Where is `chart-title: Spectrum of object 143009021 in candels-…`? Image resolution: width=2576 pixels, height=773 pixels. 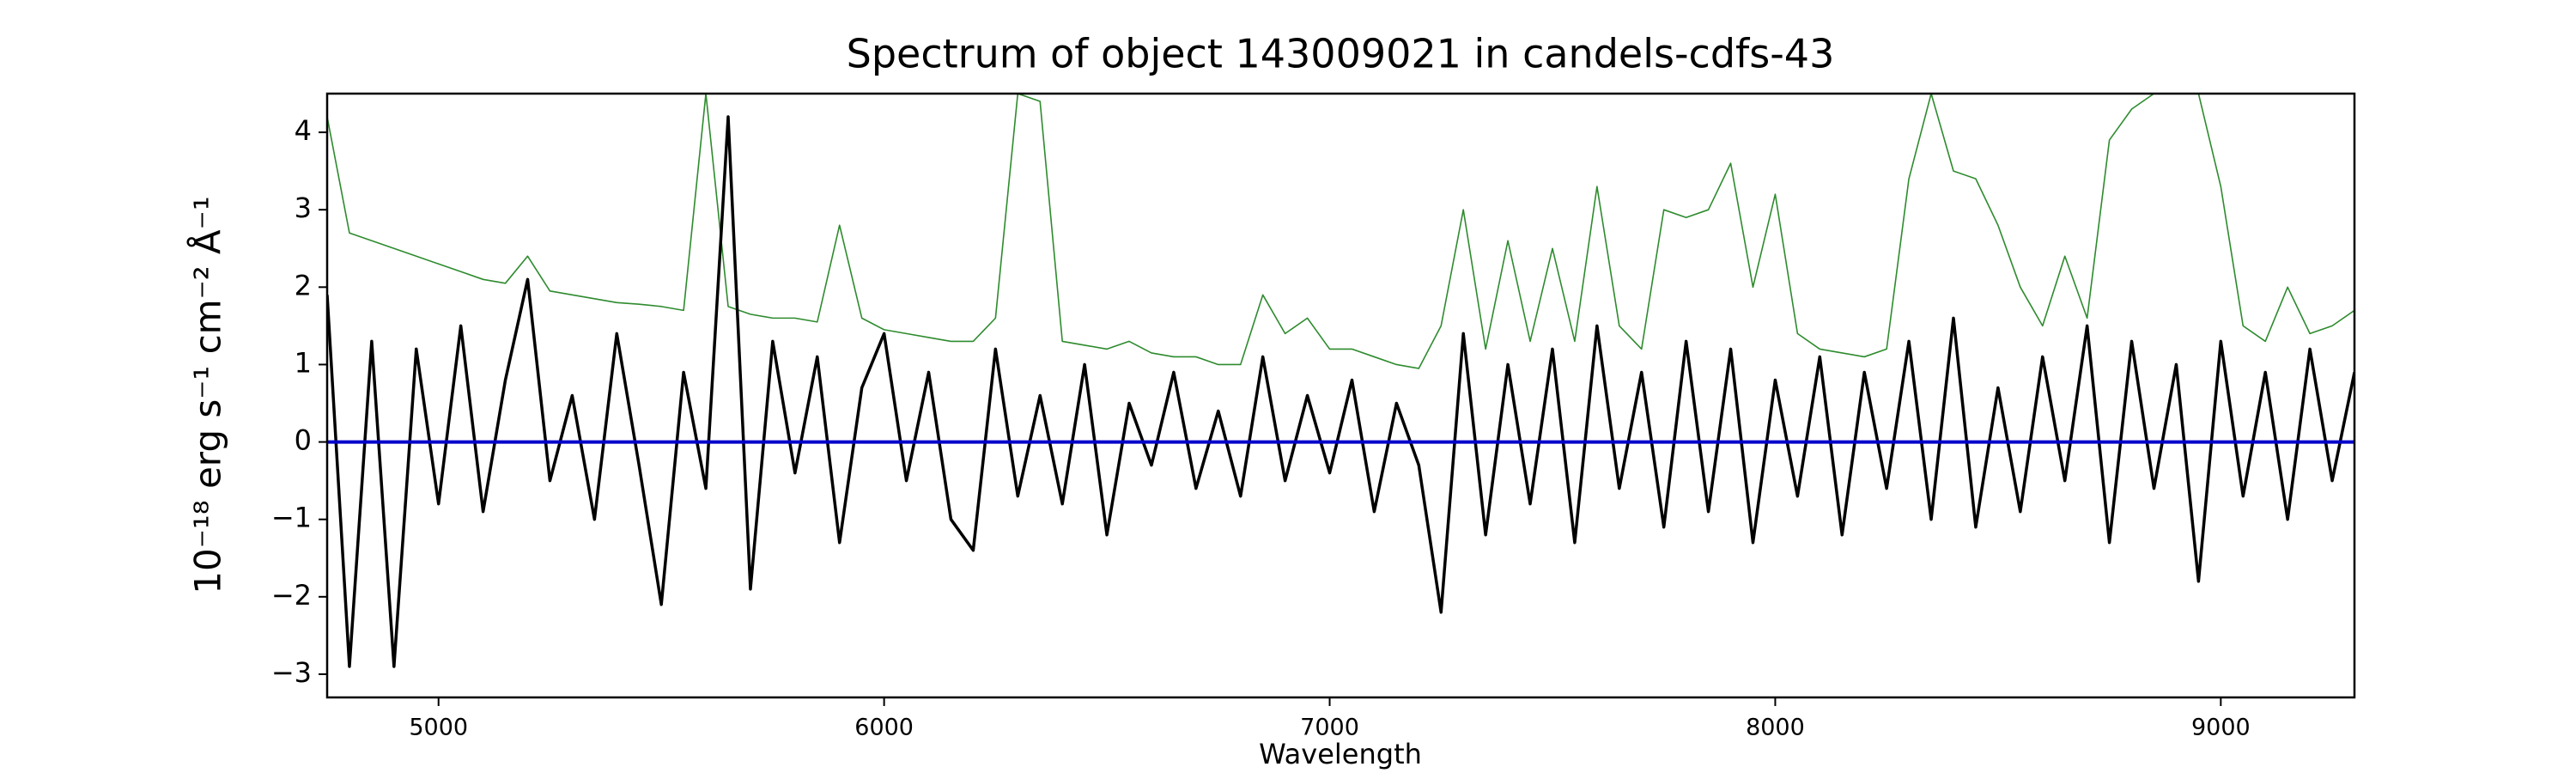 chart-title: Spectrum of object 143009021 in candels-… is located at coordinates (1341, 54).